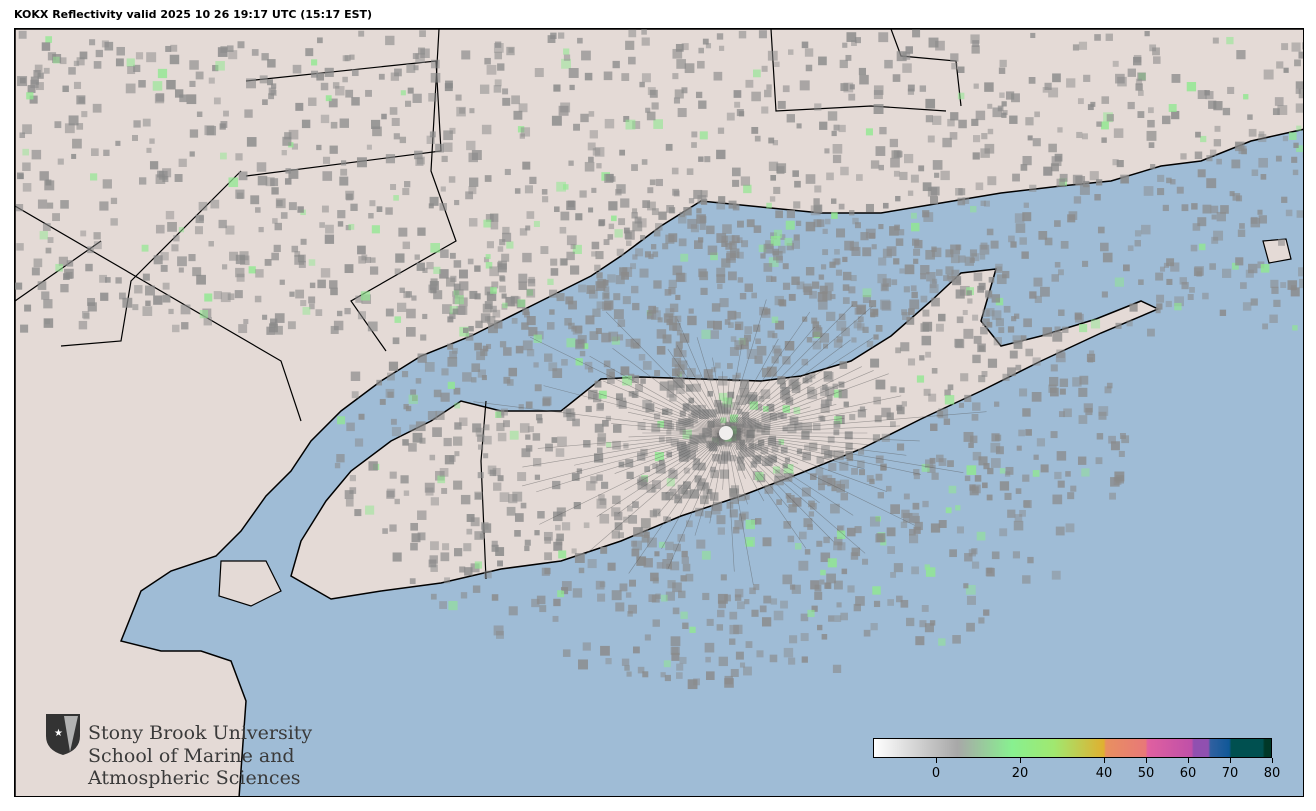  I want to click on colorbar-tick-label: 80, so click(1272, 773).